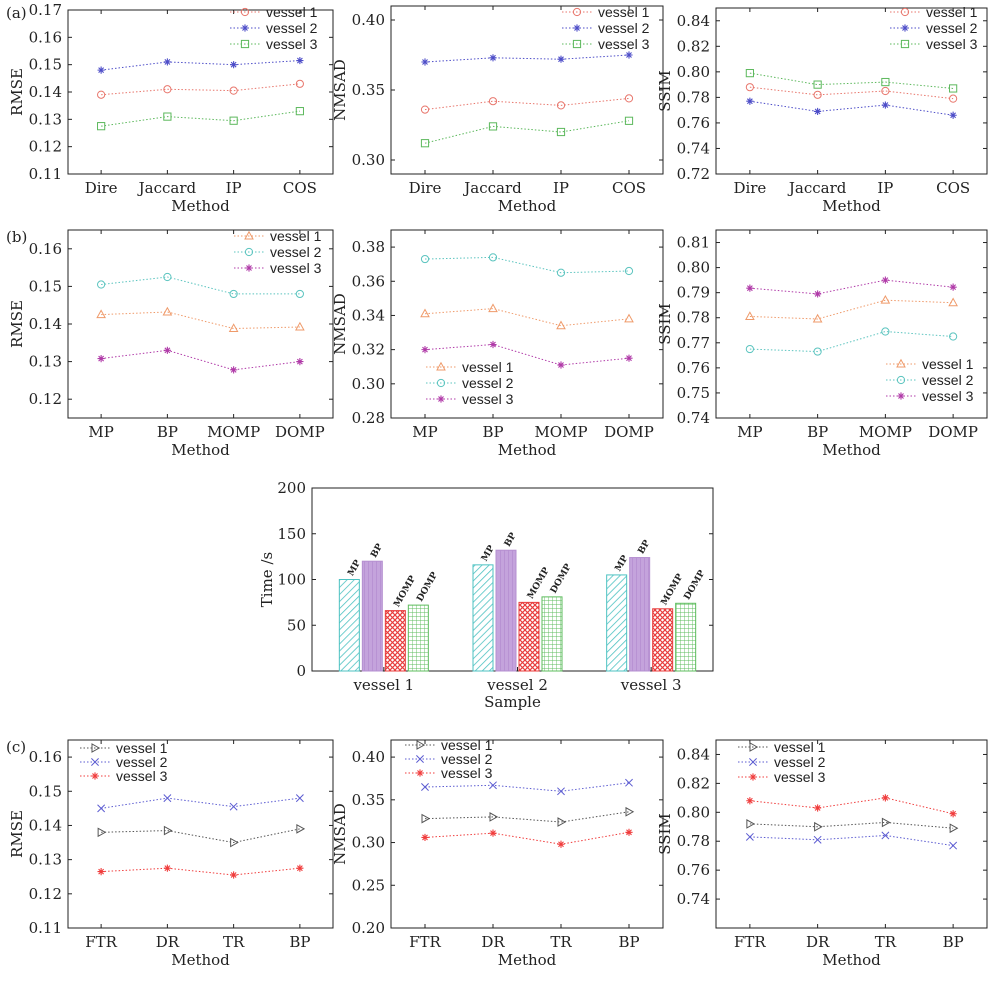  Describe the element at coordinates (167, 188) in the screenshot. I see `x-tick-label-a-rmse: Jaccard` at that location.